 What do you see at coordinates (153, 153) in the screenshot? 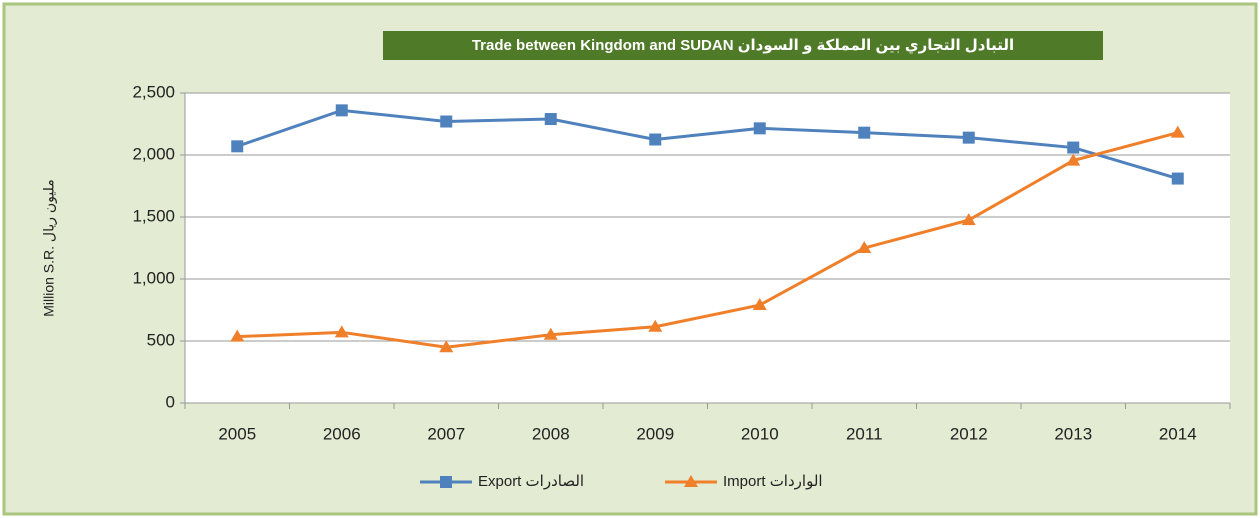
I see `y-tick-label: 2,000` at bounding box center [153, 153].